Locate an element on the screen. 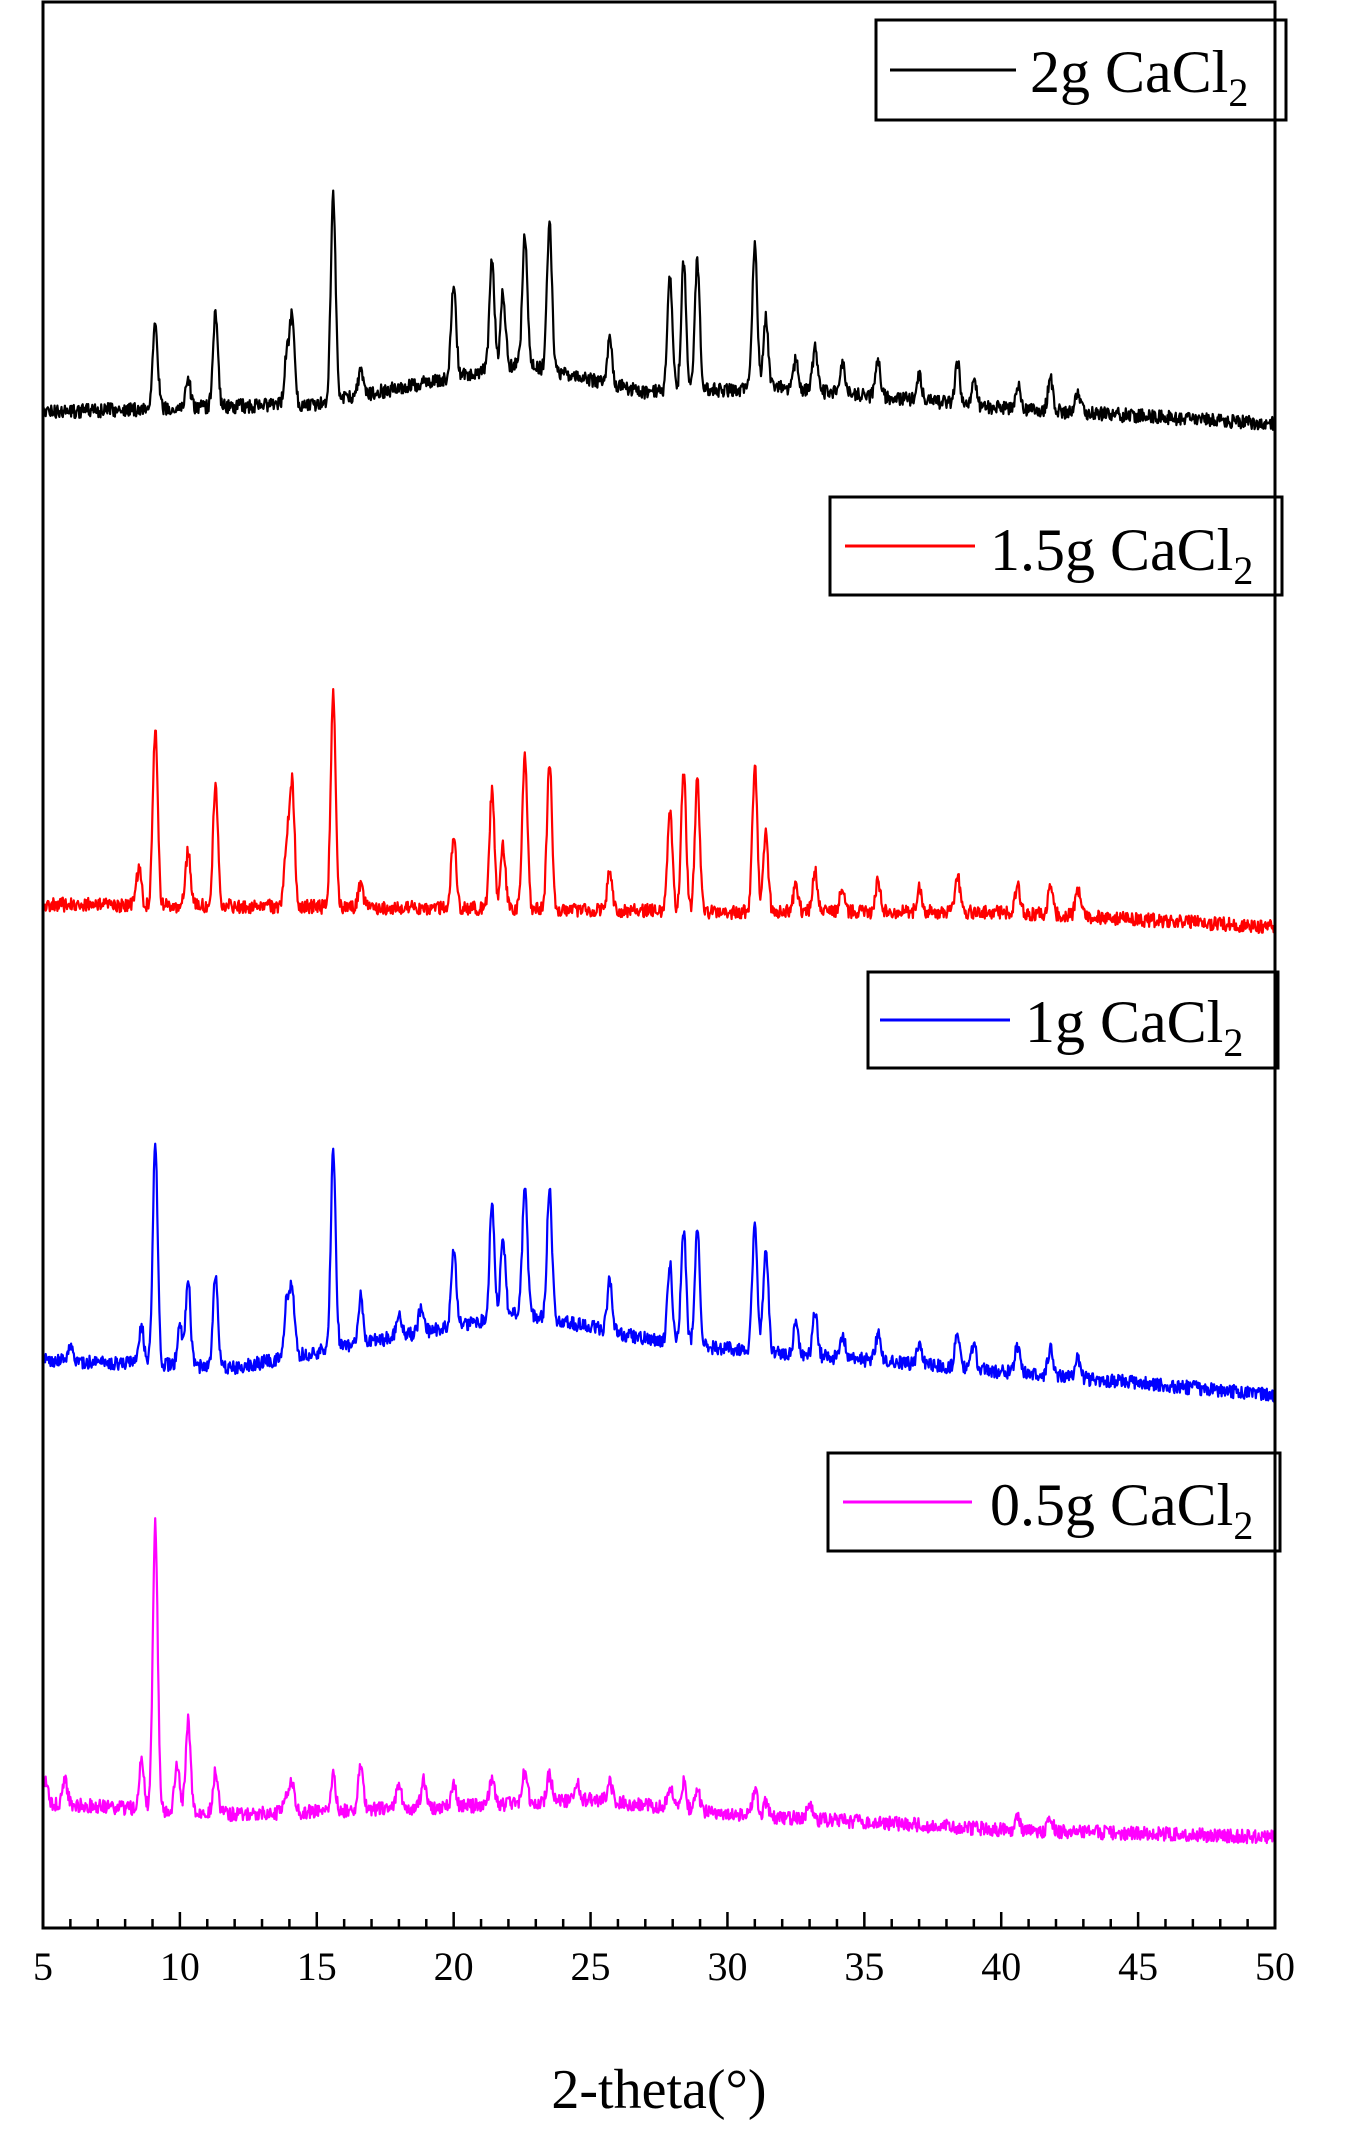 This screenshot has width=1350, height=2152. legend-label-subscript-0: 2 is located at coordinates (1238, 92).